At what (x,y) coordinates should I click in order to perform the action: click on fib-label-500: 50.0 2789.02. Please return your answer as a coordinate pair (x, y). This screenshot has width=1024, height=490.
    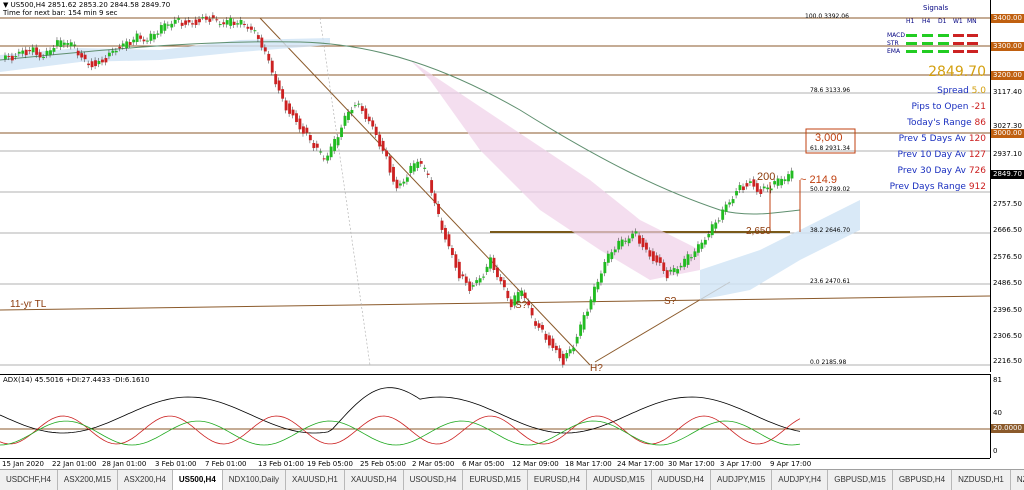
    Looking at the image, I should click on (830, 189).